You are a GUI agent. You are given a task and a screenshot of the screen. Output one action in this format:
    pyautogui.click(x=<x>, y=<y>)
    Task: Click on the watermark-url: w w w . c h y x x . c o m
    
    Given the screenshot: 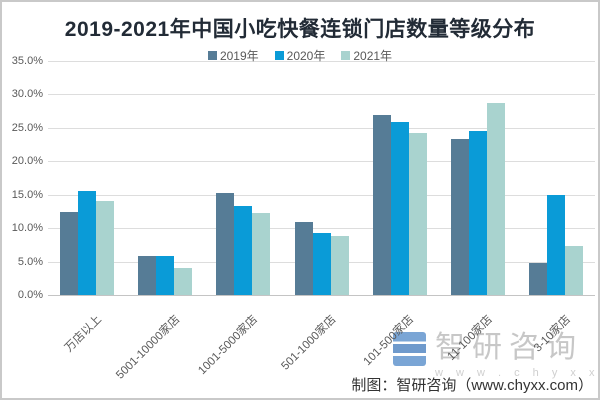 What is the action you would take?
    pyautogui.click(x=517, y=373)
    